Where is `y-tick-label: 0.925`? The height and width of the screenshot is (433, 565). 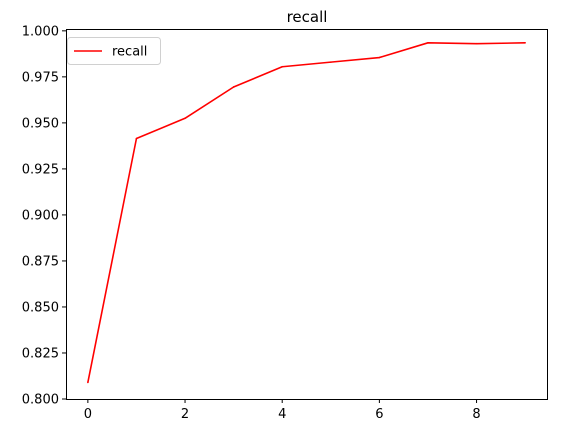 y-tick-label: 0.925 is located at coordinates (40, 169).